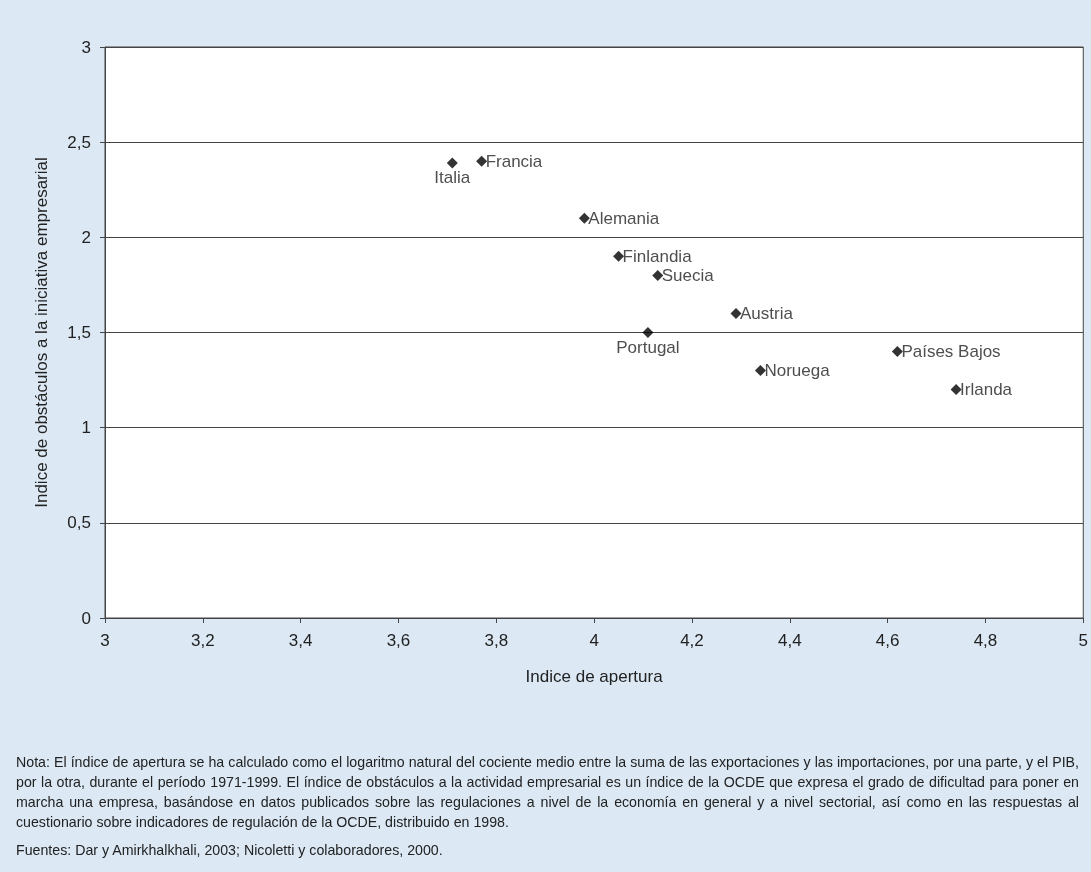  Describe the element at coordinates (86, 47) in the screenshot. I see `y-tick-label: 3` at that location.